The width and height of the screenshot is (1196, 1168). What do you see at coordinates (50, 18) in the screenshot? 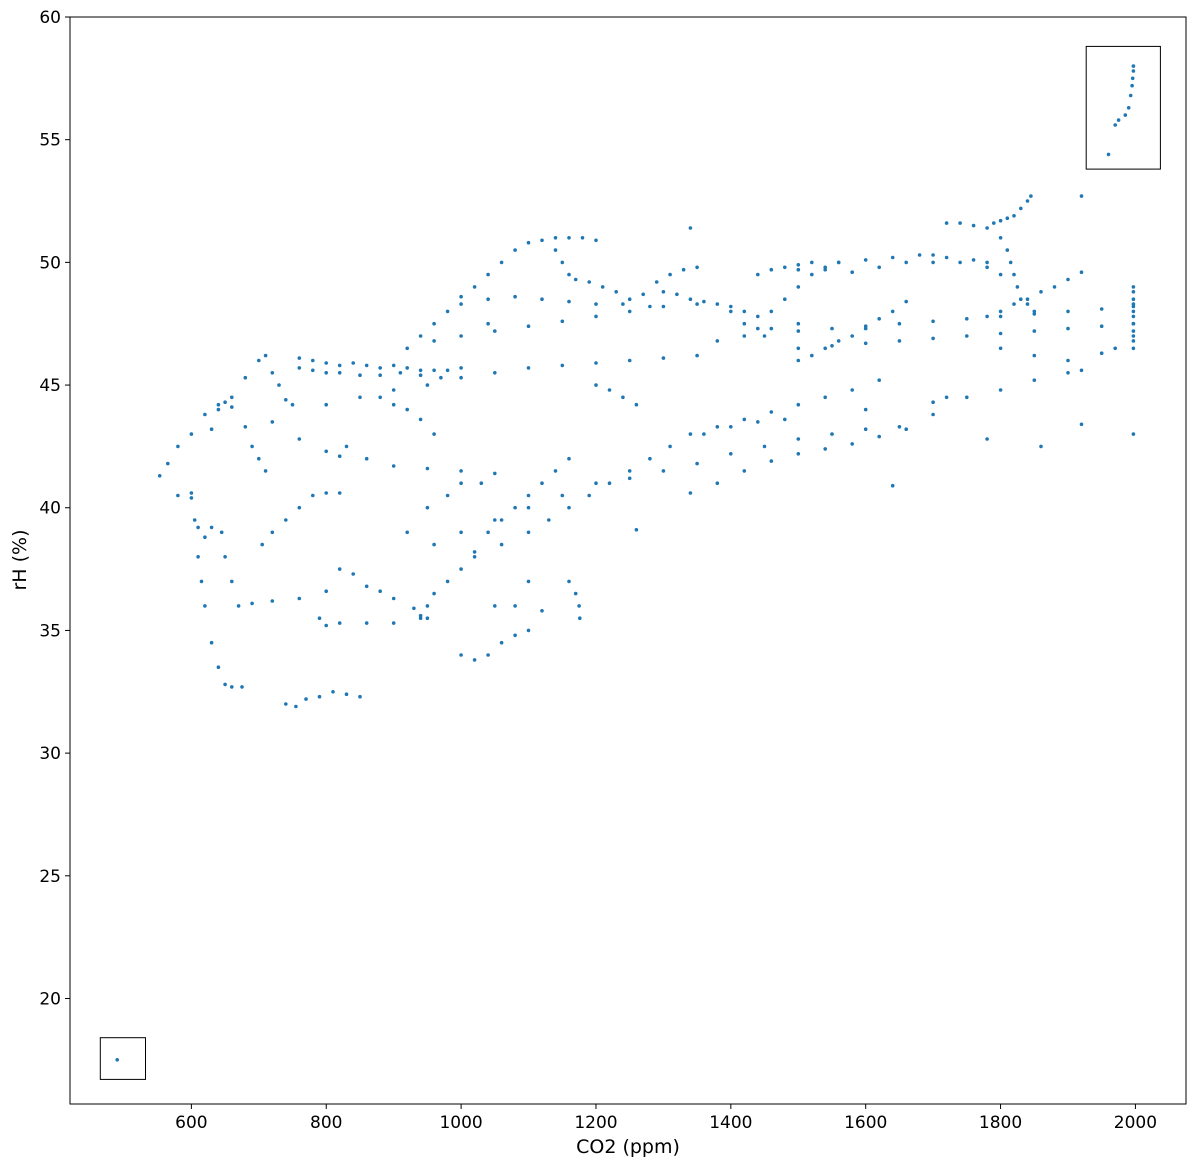
I see `y-tick-label: 60` at bounding box center [50, 18].